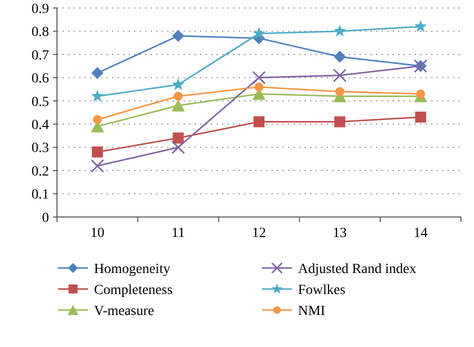  I want to click on legend-label: Completeness, so click(133, 290).